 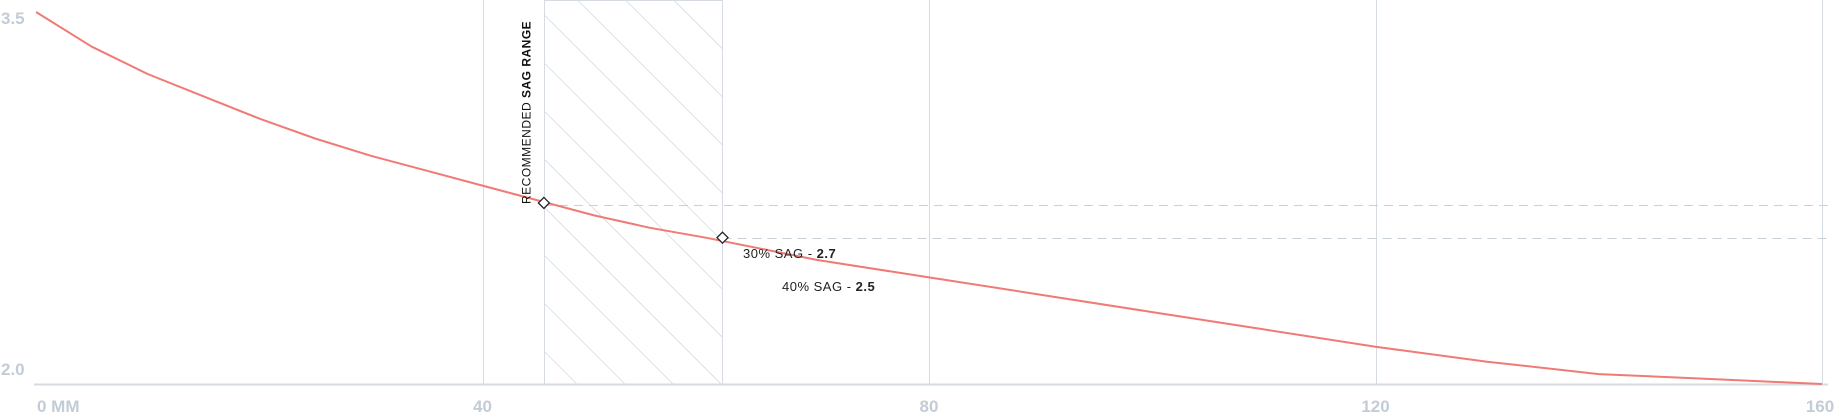 I want to click on x-tick-label: 120, so click(x=1375, y=406).